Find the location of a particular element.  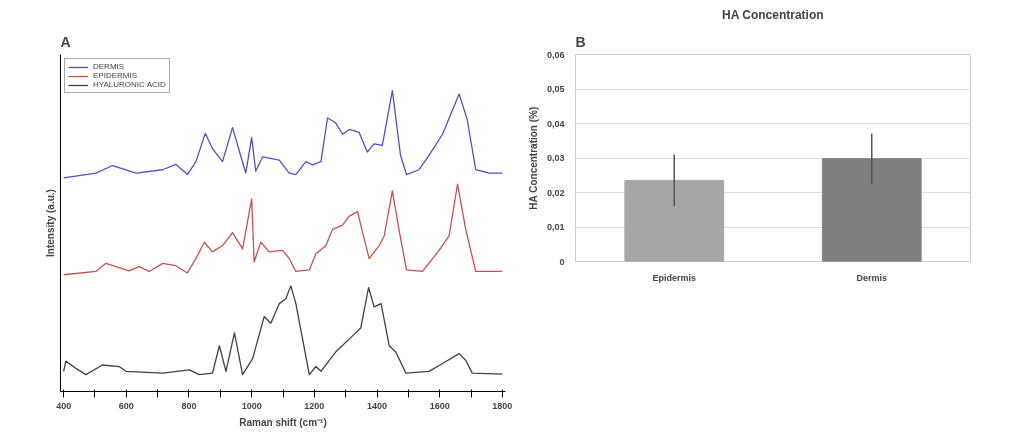

legend-label: DERMIS is located at coordinates (109, 66).